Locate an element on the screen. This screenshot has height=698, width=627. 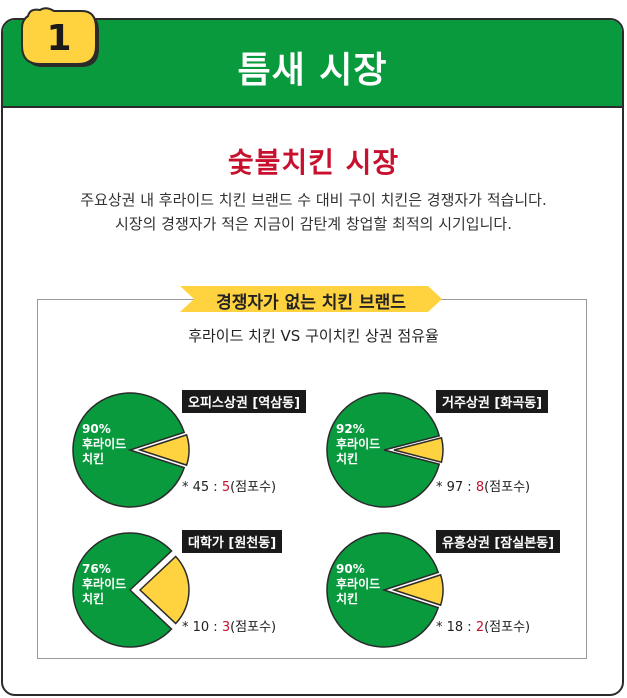
pie-1-percent: 90% is located at coordinates (96, 429).